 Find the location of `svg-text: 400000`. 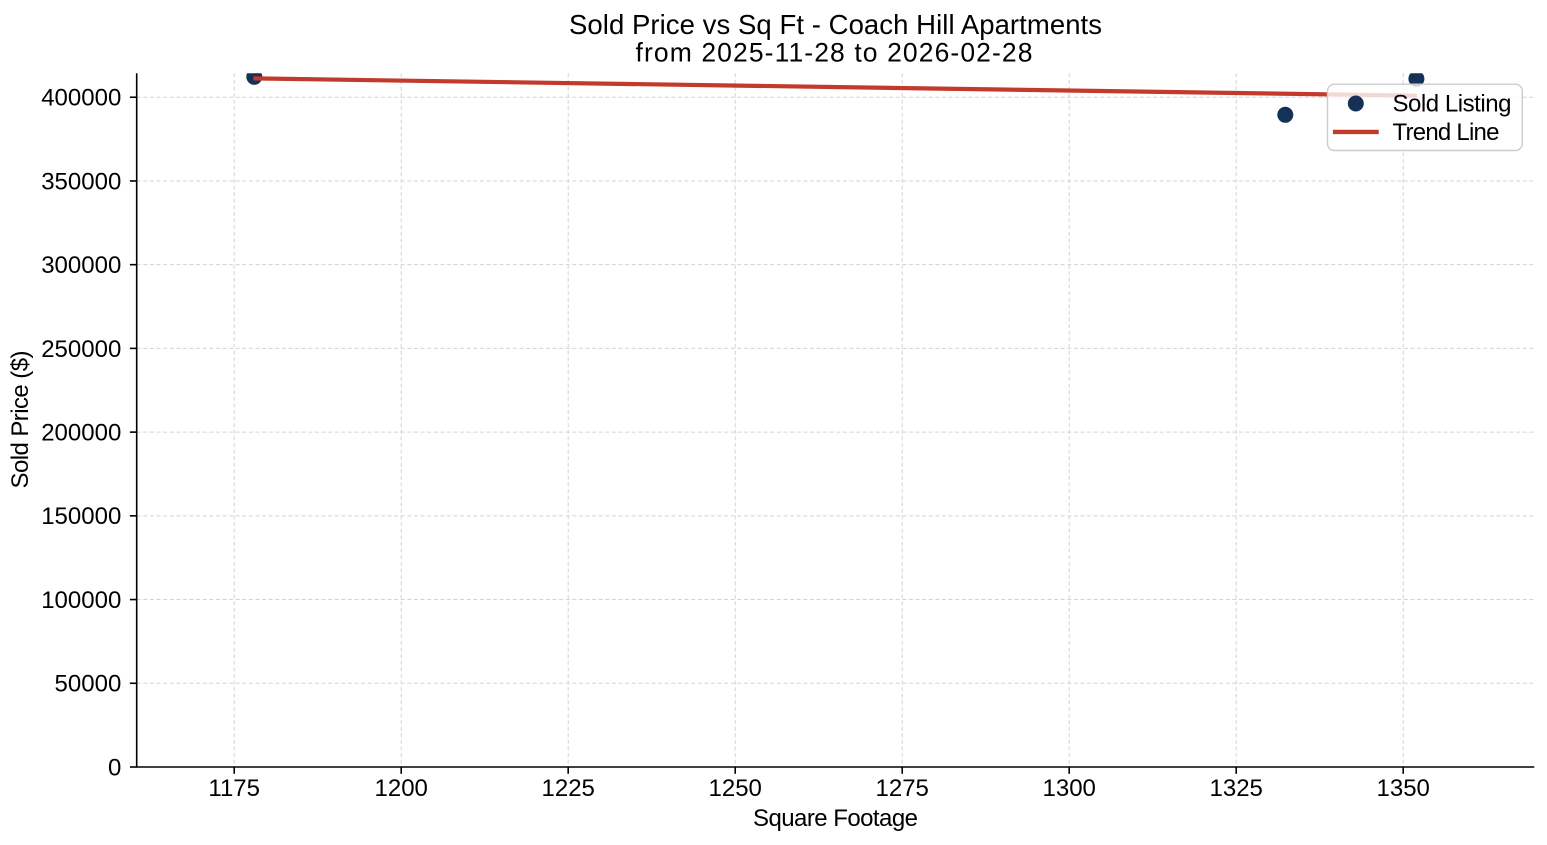

svg-text: 400000 is located at coordinates (81, 98).